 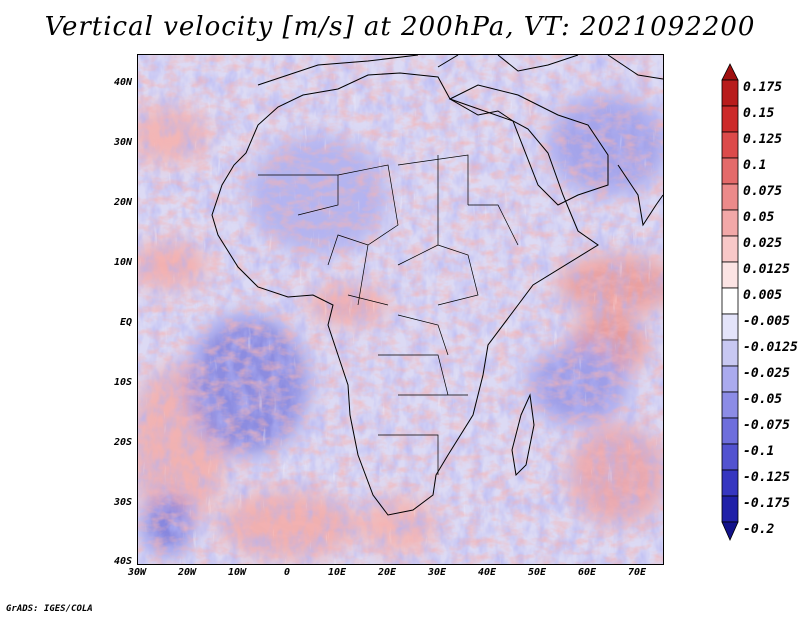 I want to click on colorbar-label: 0.125, so click(x=763, y=139).